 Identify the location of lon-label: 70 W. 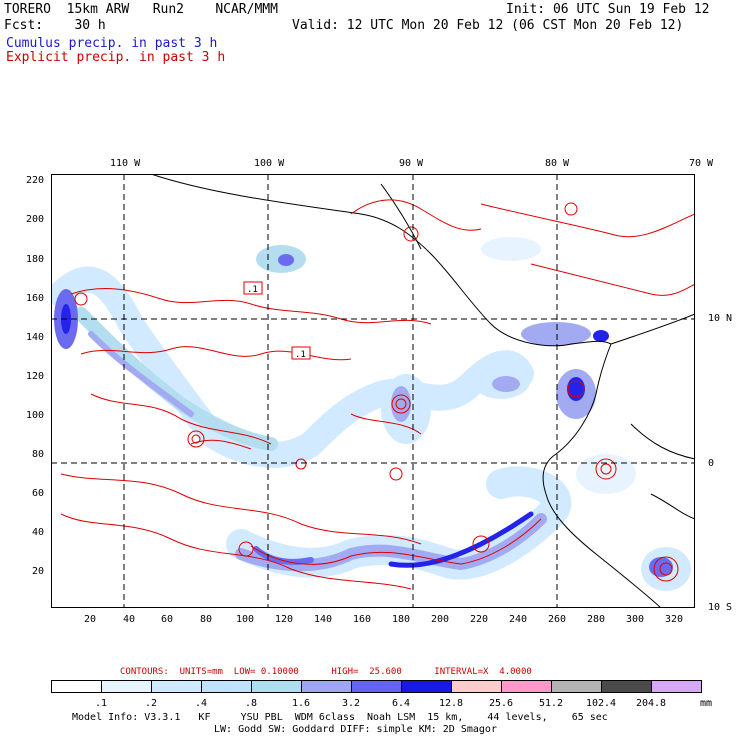
(701, 163).